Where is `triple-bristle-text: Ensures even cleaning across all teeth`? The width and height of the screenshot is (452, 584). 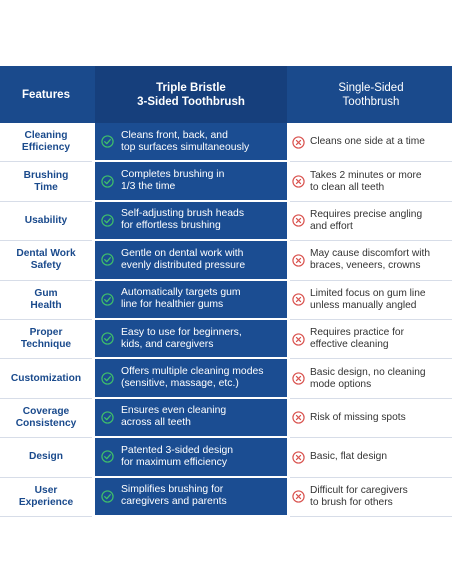 triple-bristle-text: Ensures even cleaning across all teeth is located at coordinates (173, 417).